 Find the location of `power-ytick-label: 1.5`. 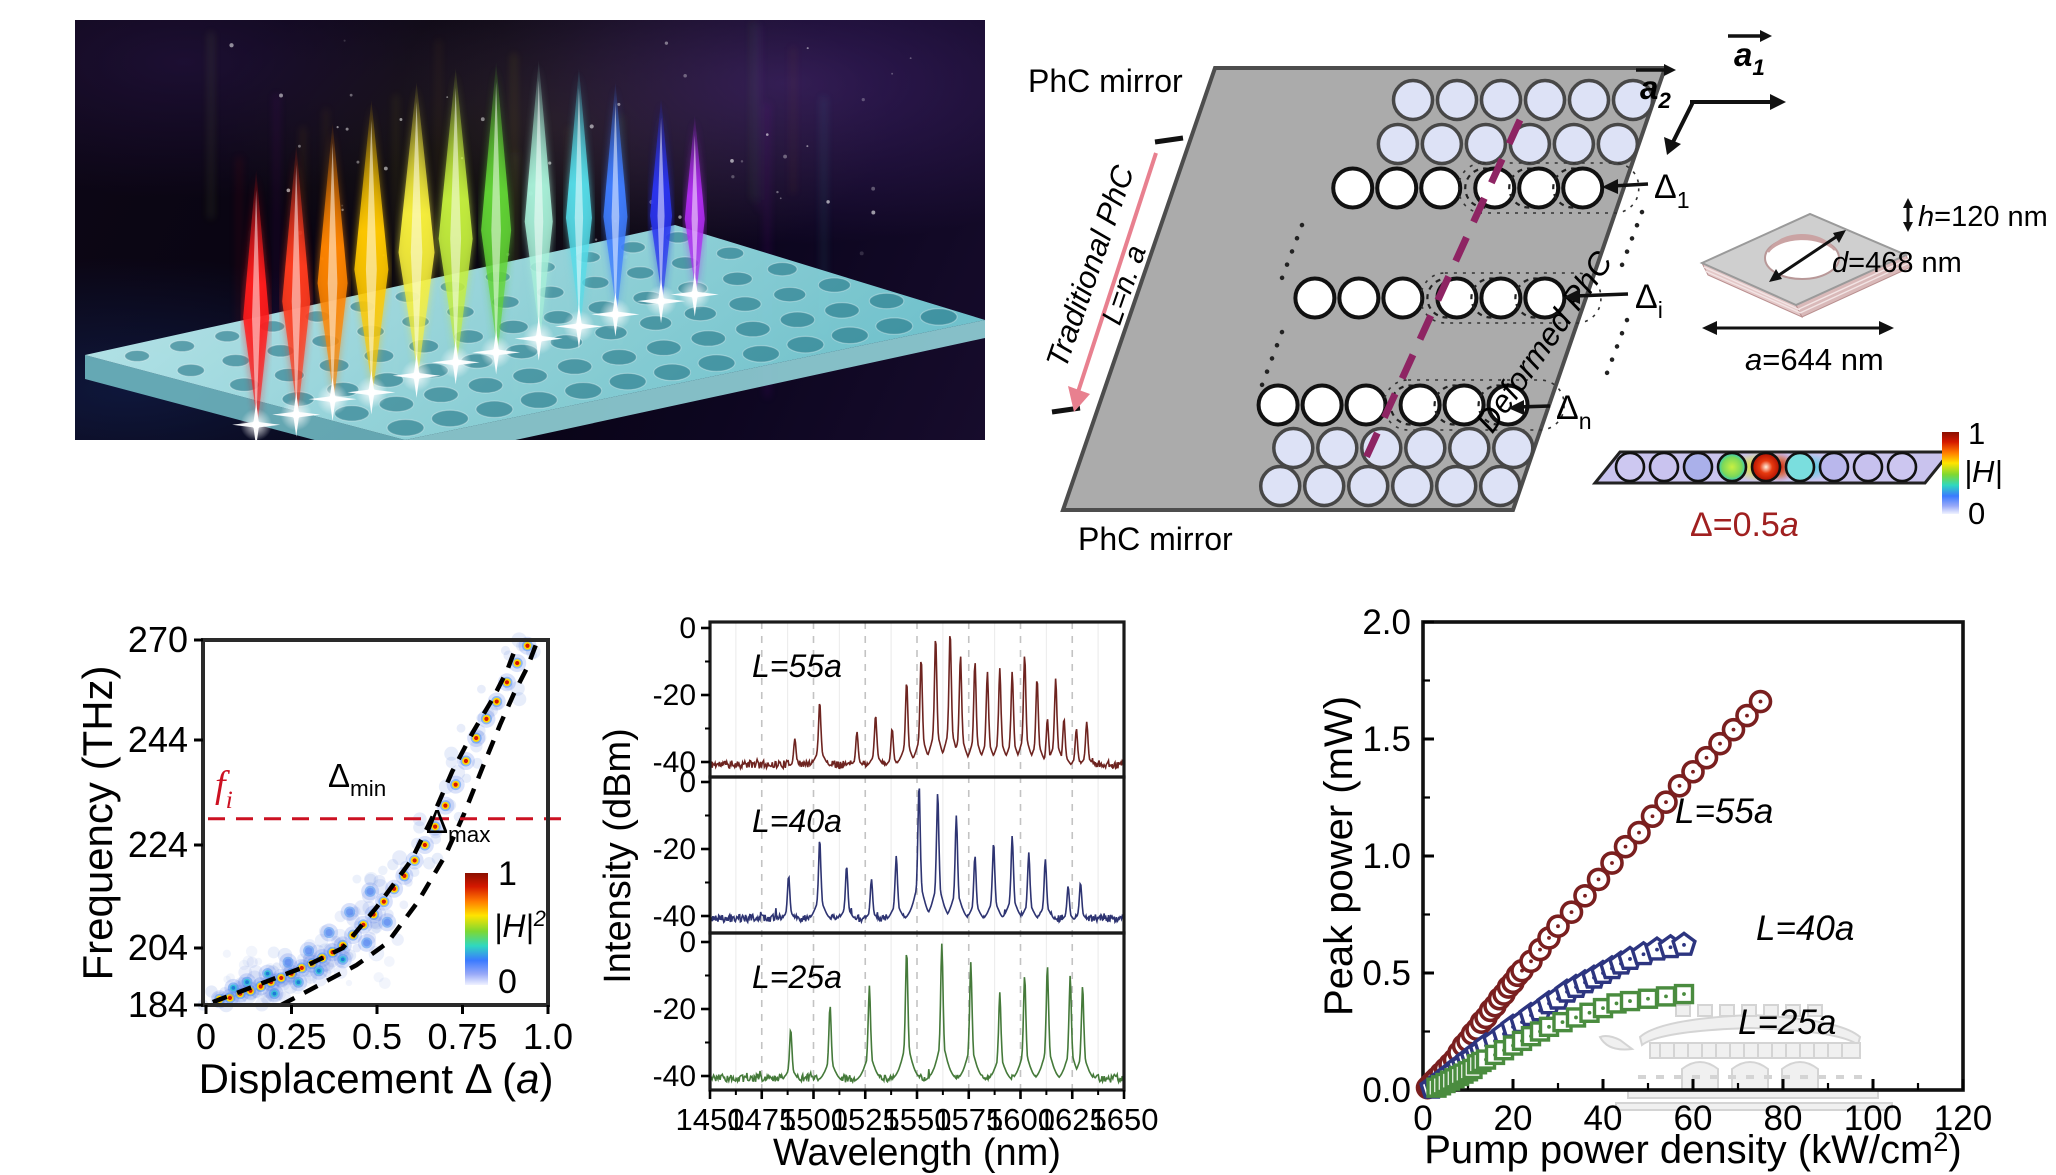

power-ytick-label: 1.5 is located at coordinates (1386, 739).